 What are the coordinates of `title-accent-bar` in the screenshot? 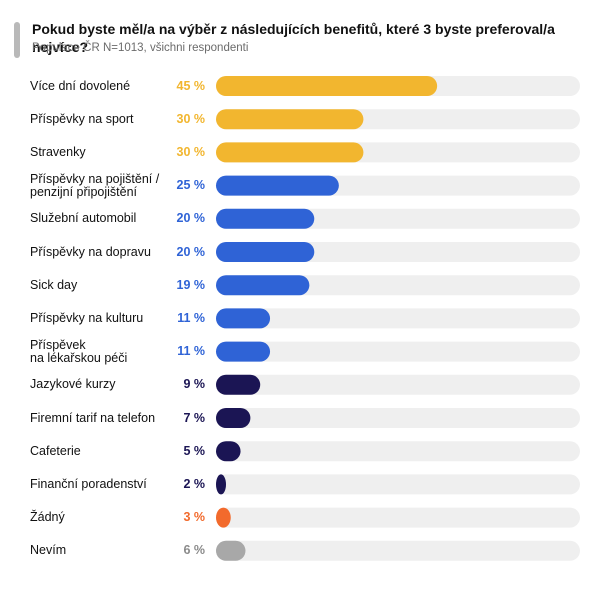 It's located at (17, 40).